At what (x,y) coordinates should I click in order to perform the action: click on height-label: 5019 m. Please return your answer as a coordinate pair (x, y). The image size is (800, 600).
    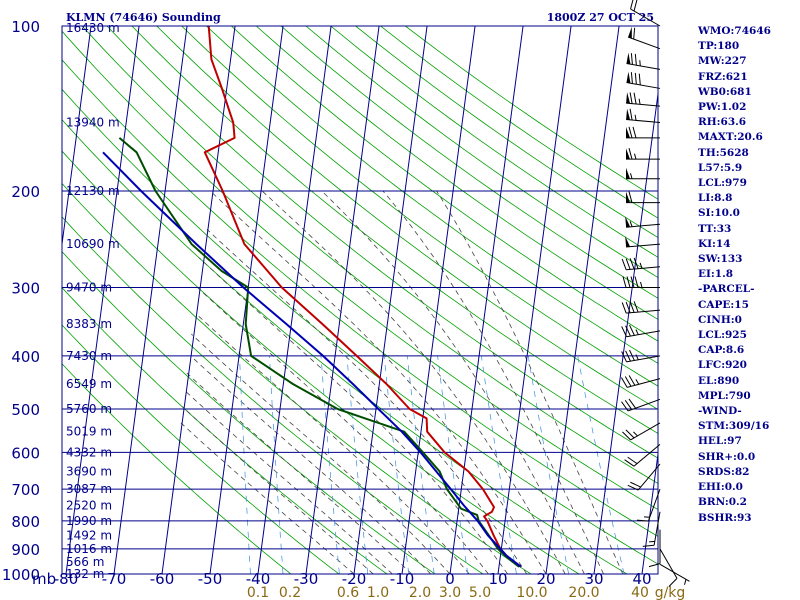
    Looking at the image, I should click on (89, 432).